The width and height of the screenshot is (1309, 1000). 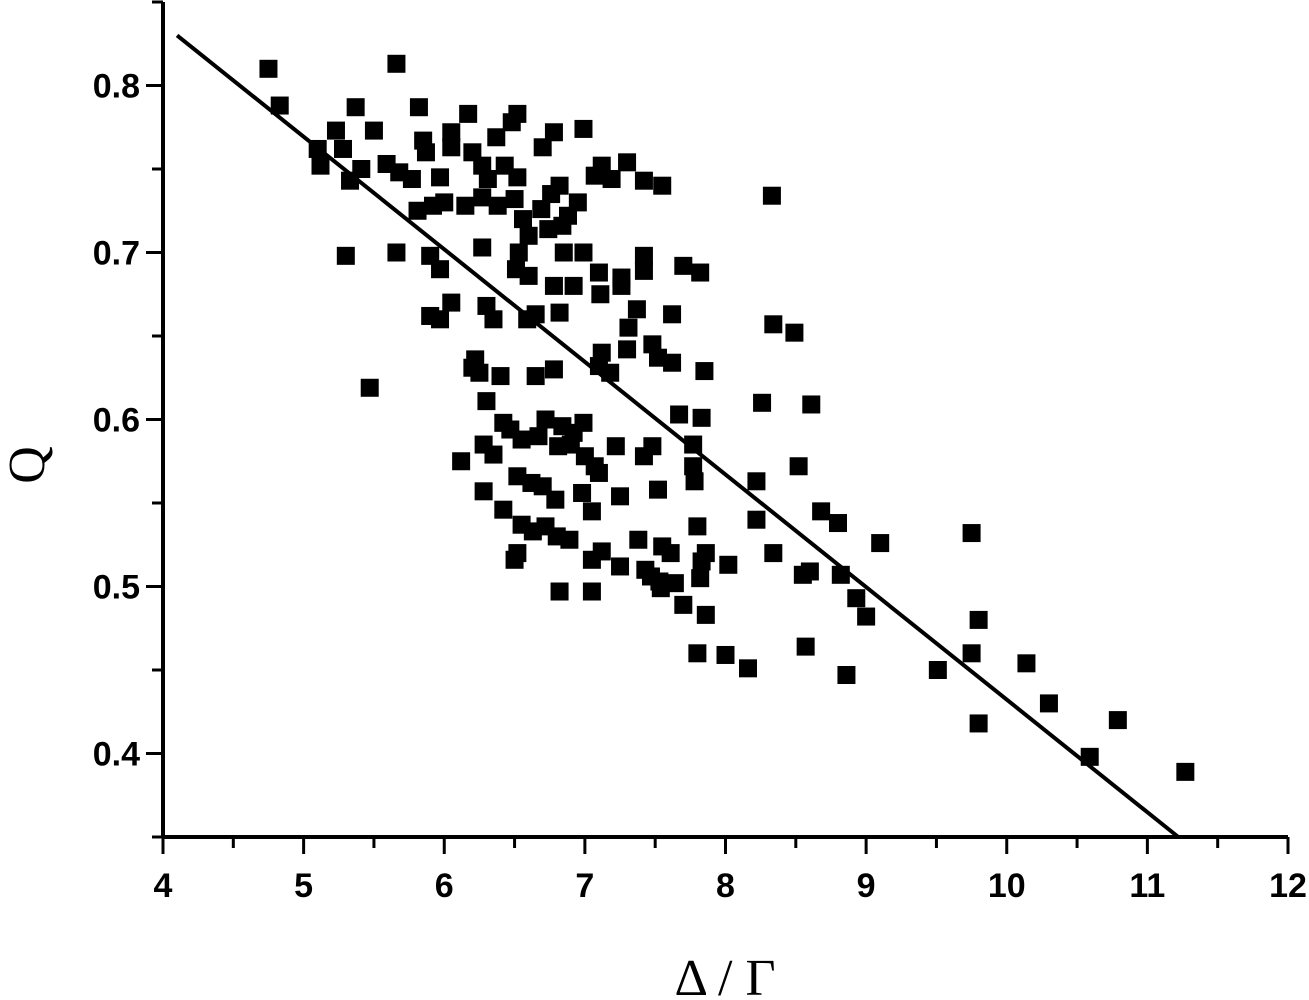 I want to click on x-tick-label: 12, so click(x=1288, y=886).